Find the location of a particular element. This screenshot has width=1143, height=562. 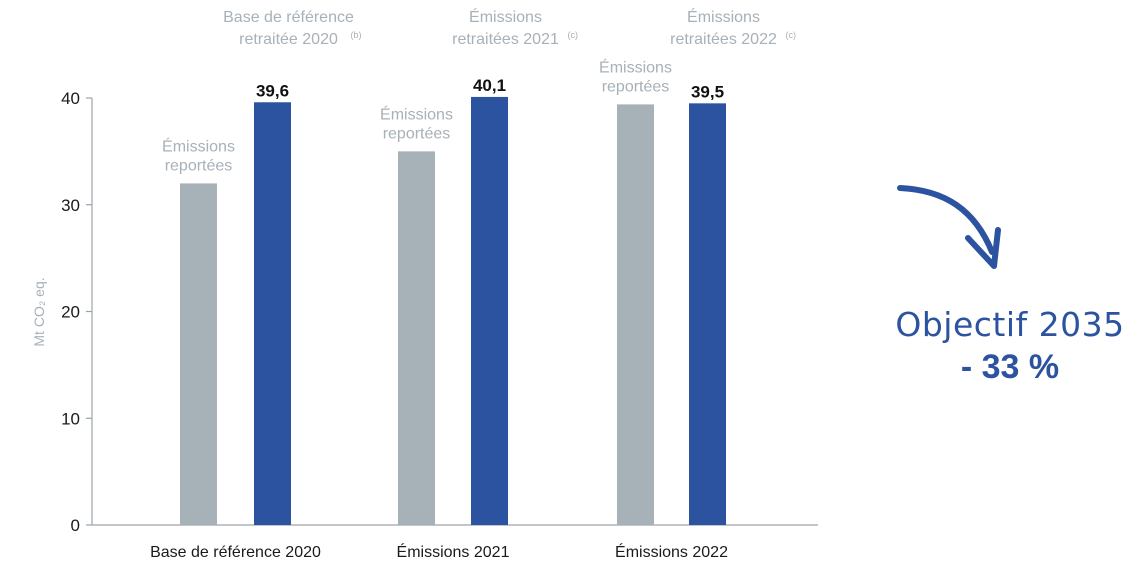

y-tick-label: 20 is located at coordinates (70, 312).